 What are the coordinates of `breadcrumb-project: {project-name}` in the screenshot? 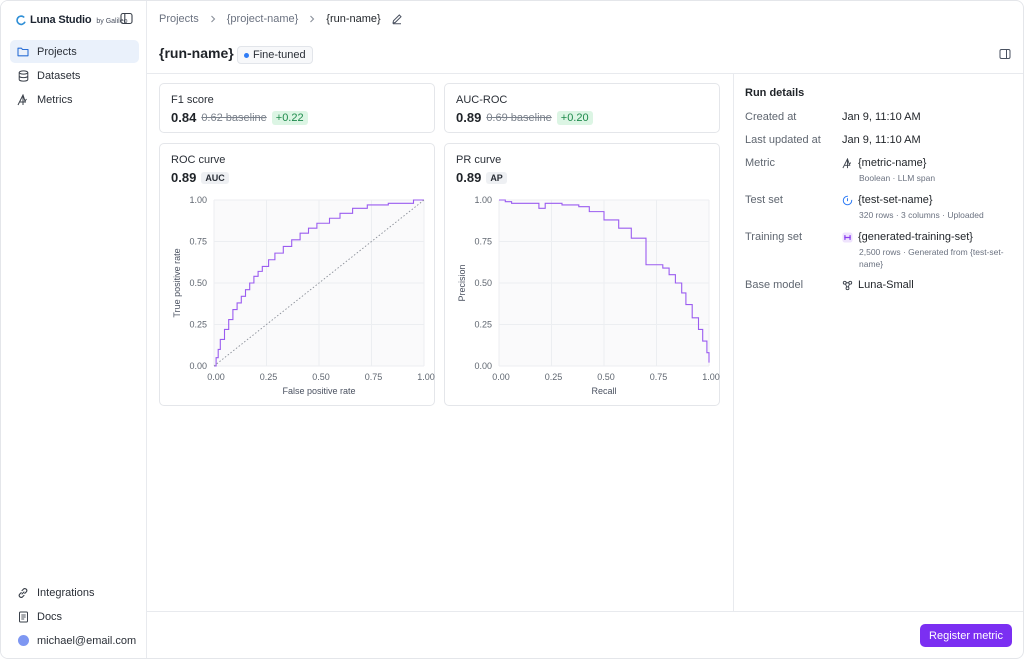 It's located at (262, 19).